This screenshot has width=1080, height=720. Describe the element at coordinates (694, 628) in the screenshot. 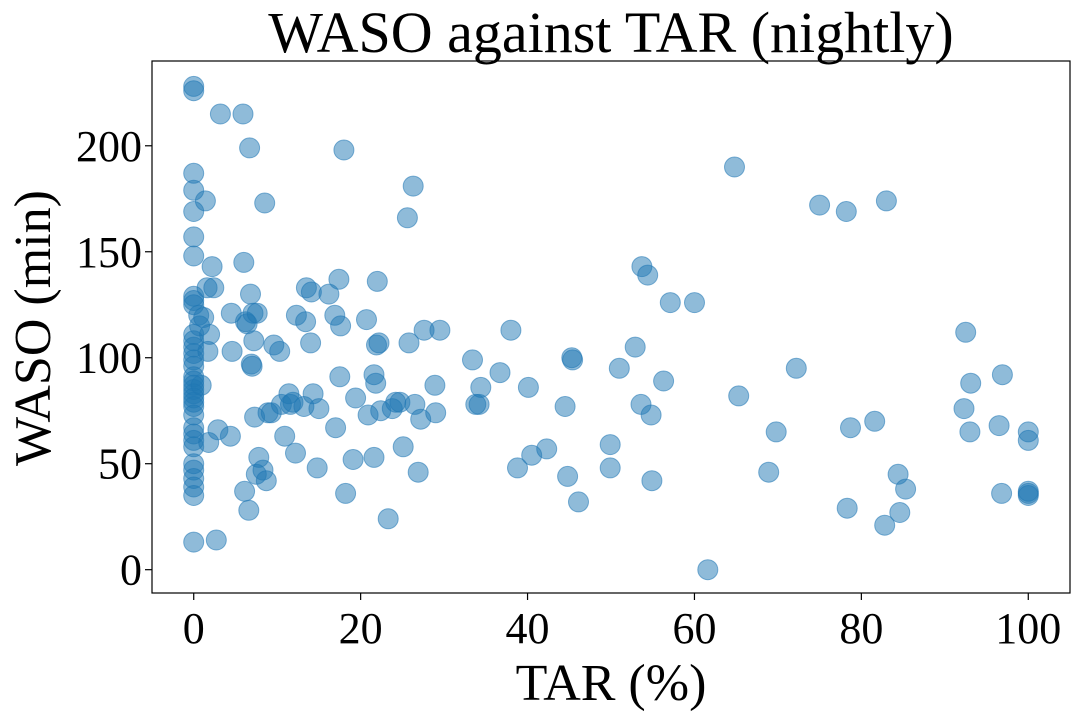

I see `x-tick-label: 60` at that location.